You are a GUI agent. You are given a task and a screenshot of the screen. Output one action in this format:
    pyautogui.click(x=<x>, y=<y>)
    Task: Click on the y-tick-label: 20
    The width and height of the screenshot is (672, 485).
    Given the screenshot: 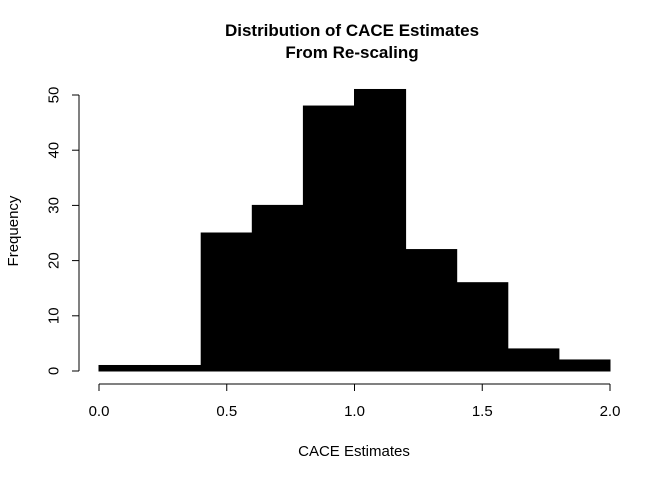 What is the action you would take?
    pyautogui.click(x=54, y=260)
    